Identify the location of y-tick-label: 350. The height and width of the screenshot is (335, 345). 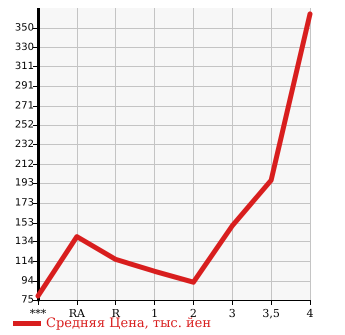
(24, 28).